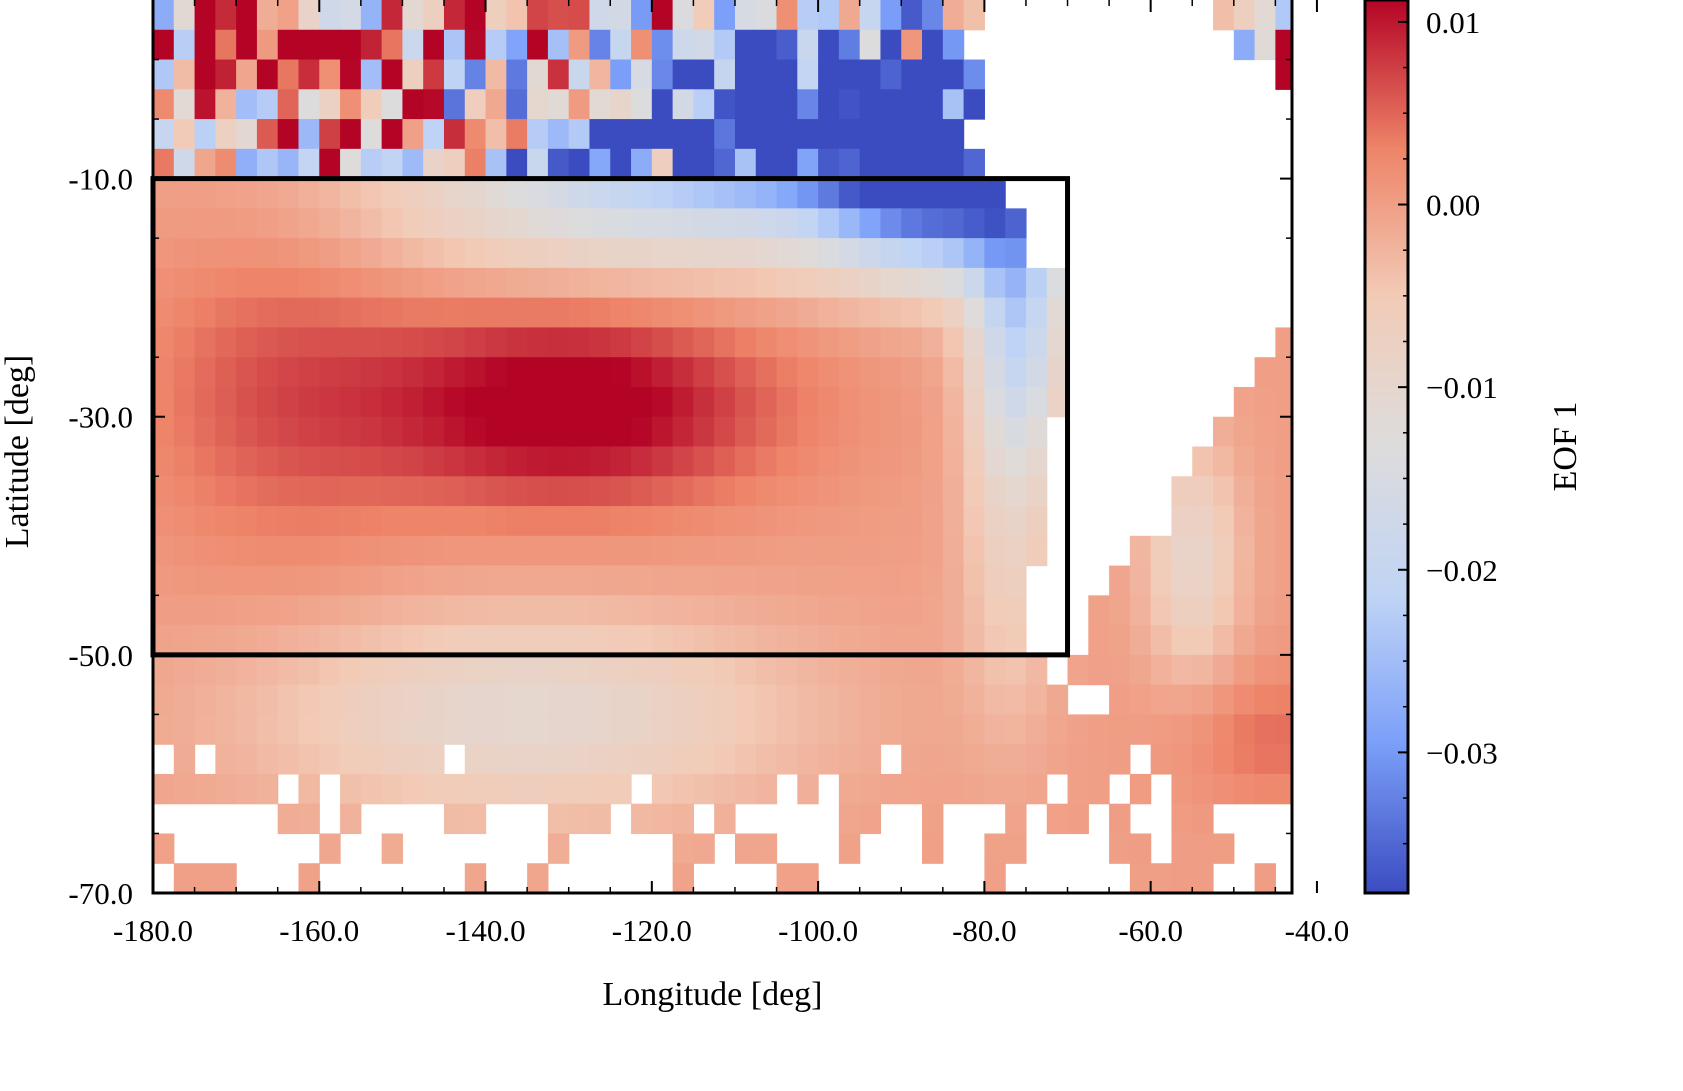 This screenshot has height=1091, width=1683. What do you see at coordinates (818, 930) in the screenshot?
I see `x-tick-label: -100.0` at bounding box center [818, 930].